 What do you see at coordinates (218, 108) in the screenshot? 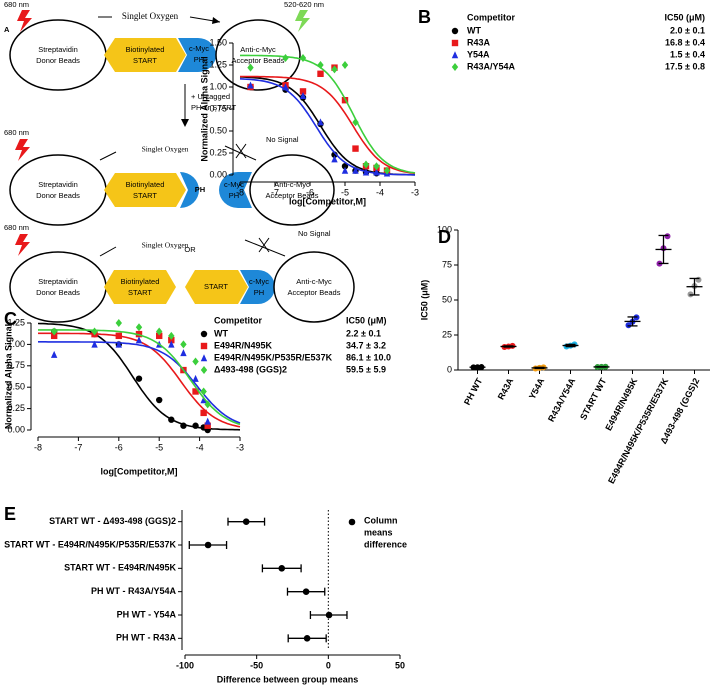
I see `y-tick-label: 0.75` at bounding box center [218, 108].